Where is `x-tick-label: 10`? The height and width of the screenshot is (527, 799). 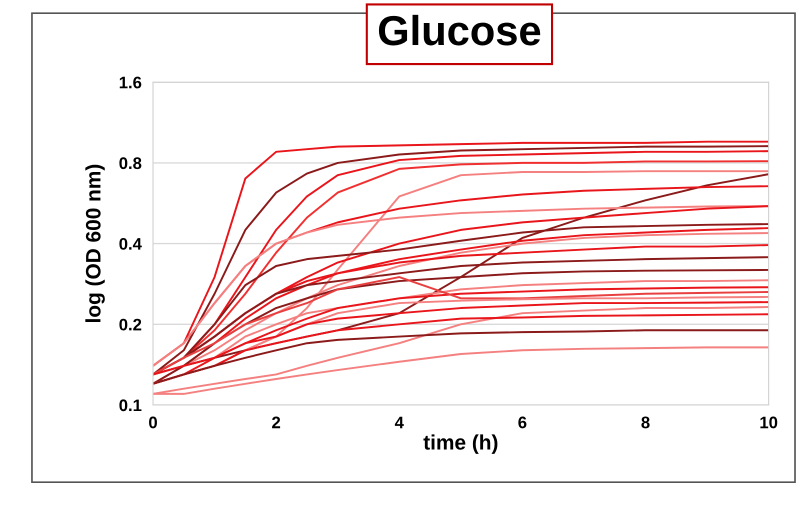 x-tick-label: 10 is located at coordinates (769, 422).